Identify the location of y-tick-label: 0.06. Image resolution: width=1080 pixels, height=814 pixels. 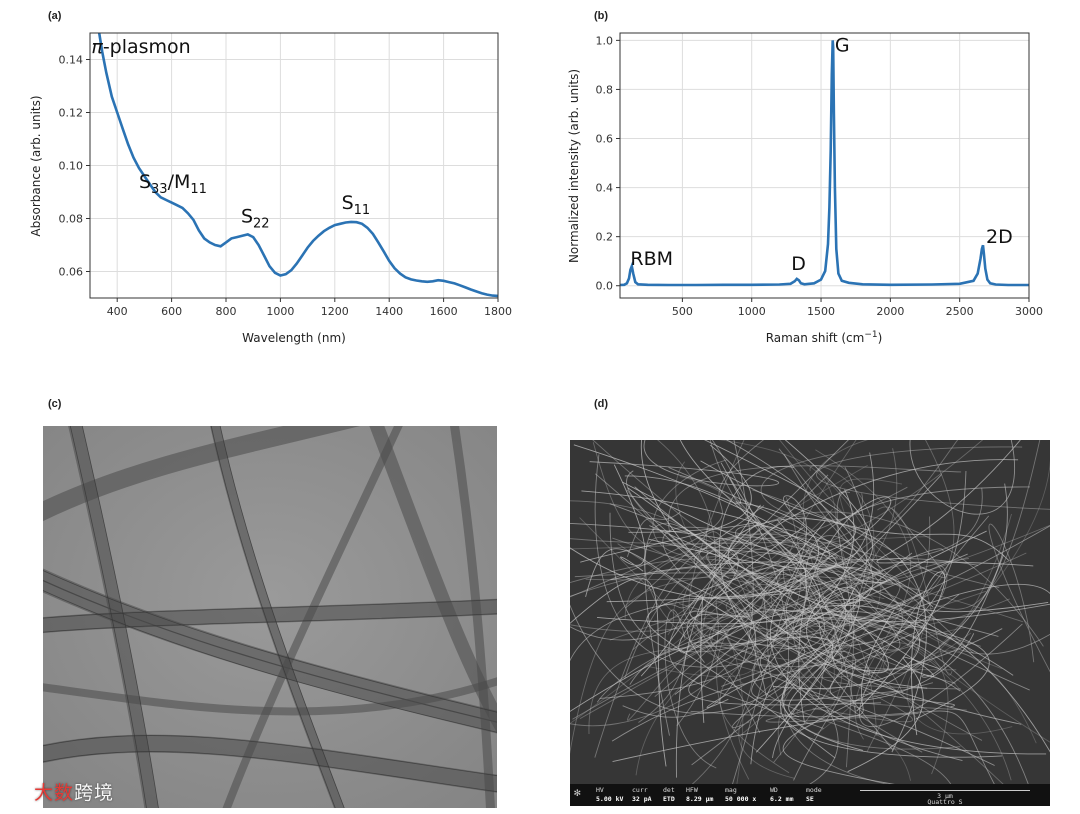
(71, 272).